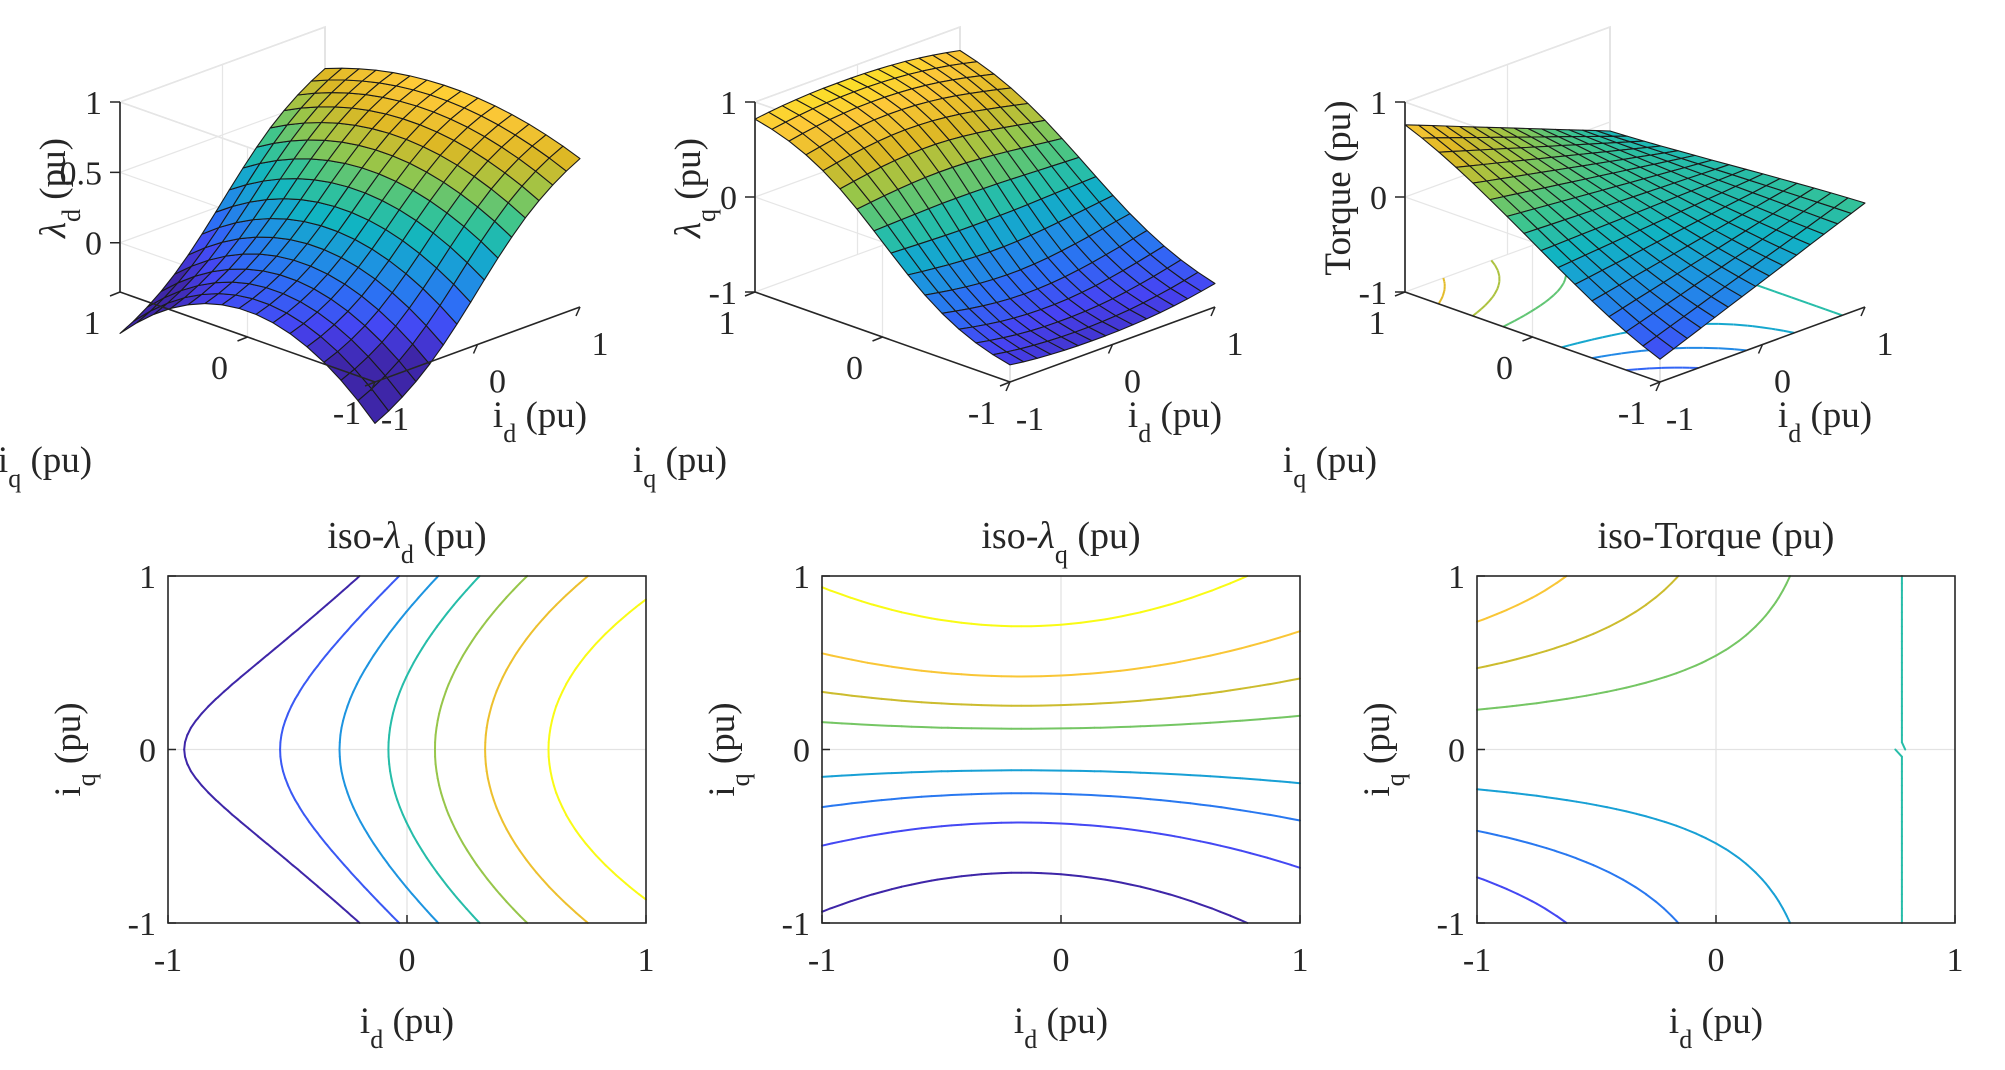  What do you see at coordinates (1341, 460) in the screenshot?
I see `y-axis-label-unit: (pu)` at bounding box center [1341, 460].